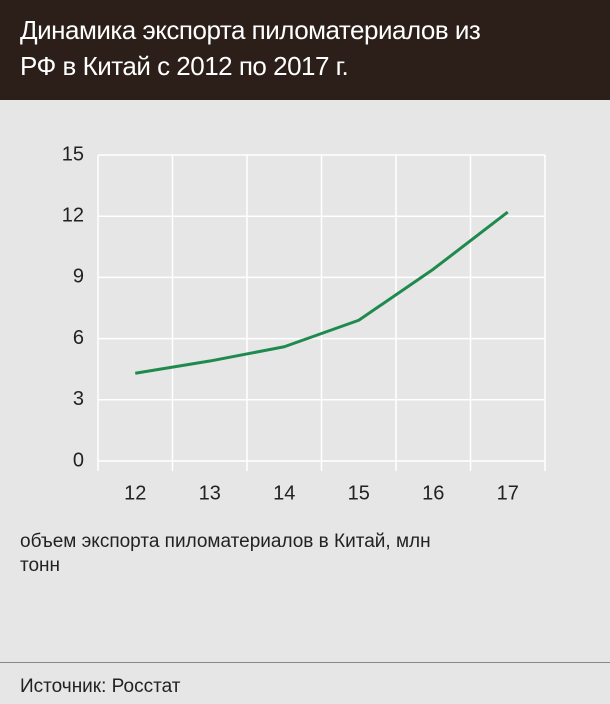  I want to click on y-tick-label: 6, so click(78, 338).